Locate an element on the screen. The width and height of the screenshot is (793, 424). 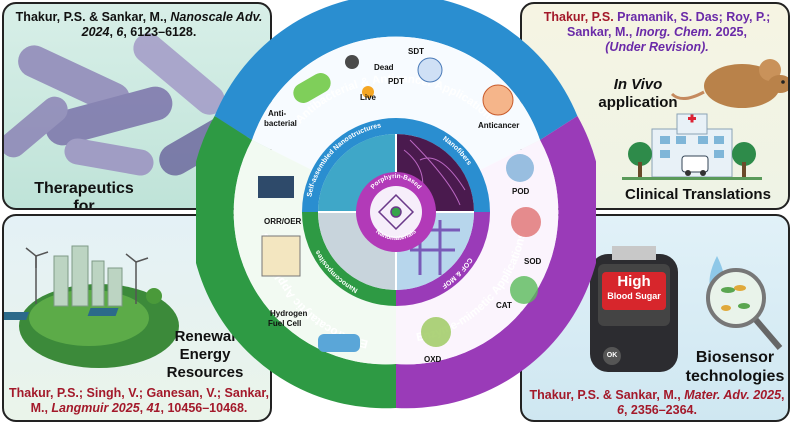
label-clinical: Clinical Translations is located at coordinates (698, 194).